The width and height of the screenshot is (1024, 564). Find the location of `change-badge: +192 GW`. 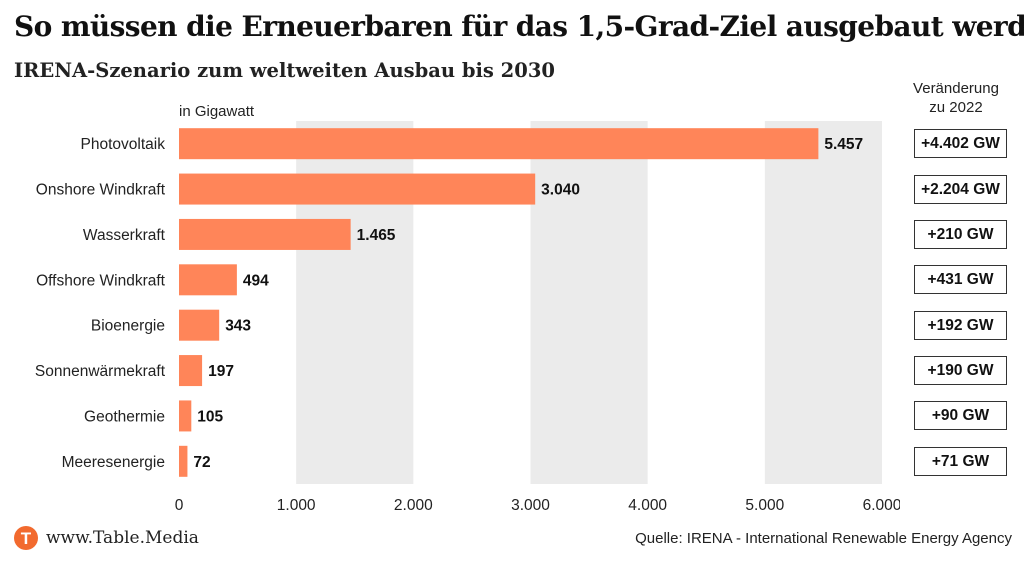

change-badge: +192 GW is located at coordinates (960, 325).